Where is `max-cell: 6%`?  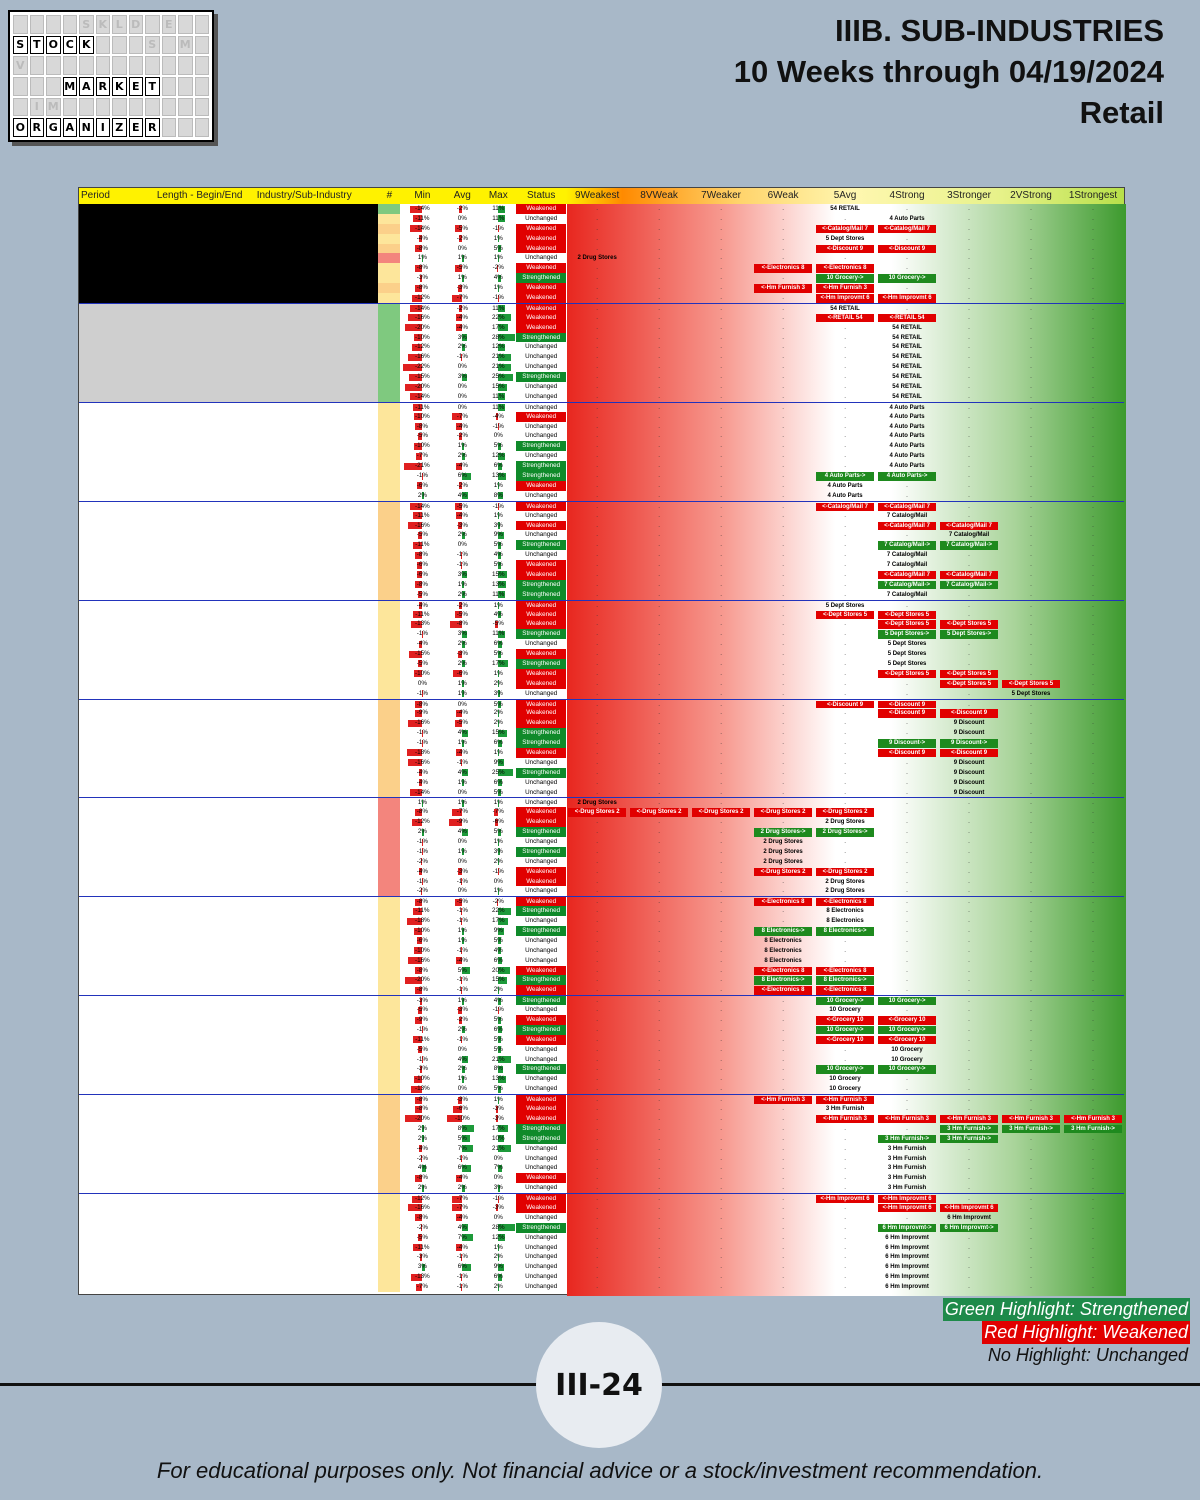 max-cell: 6% is located at coordinates (498, 961).